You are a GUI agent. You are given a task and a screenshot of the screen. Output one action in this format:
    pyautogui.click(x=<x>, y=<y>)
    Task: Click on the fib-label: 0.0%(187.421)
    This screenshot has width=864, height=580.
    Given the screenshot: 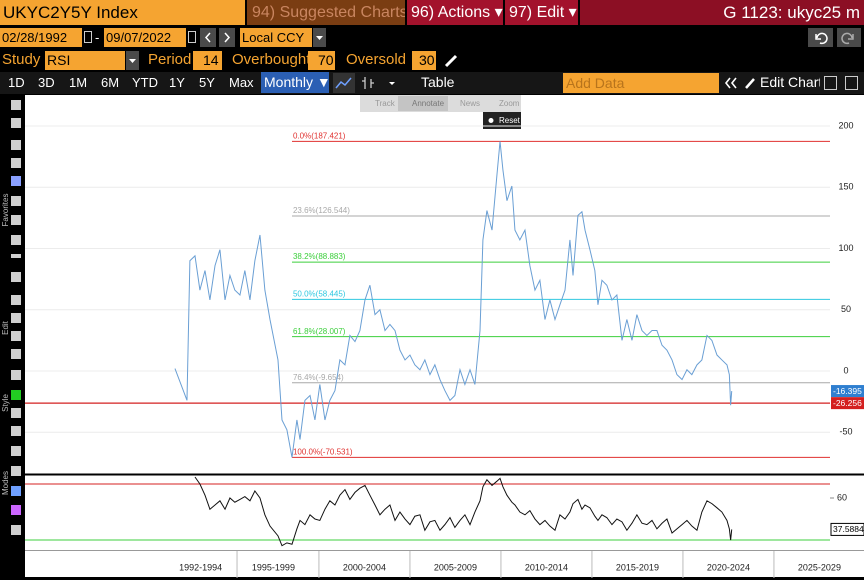 What is the action you would take?
    pyautogui.click(x=319, y=136)
    